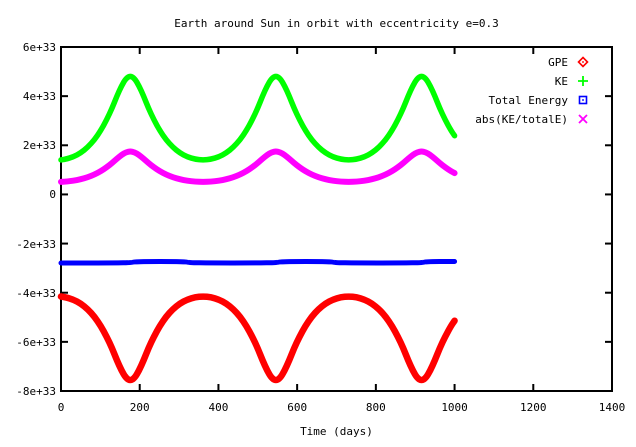  I want to click on series-curve-abs-ke-totale-, so click(258, 166).